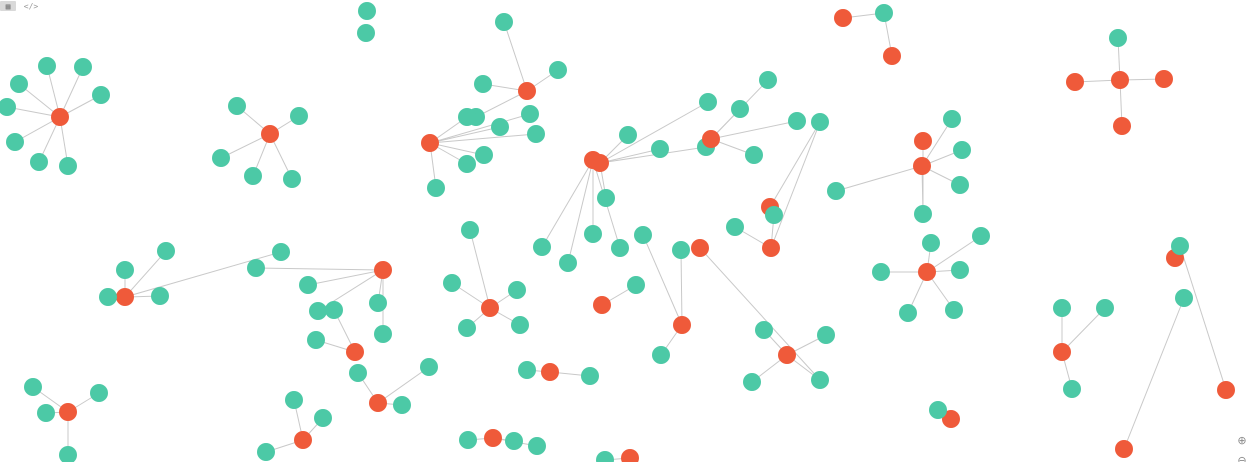 This screenshot has height=462, width=1257. What do you see at coordinates (1242, 457) in the screenshot?
I see `zoom-out-icon: ⊖` at bounding box center [1242, 457].